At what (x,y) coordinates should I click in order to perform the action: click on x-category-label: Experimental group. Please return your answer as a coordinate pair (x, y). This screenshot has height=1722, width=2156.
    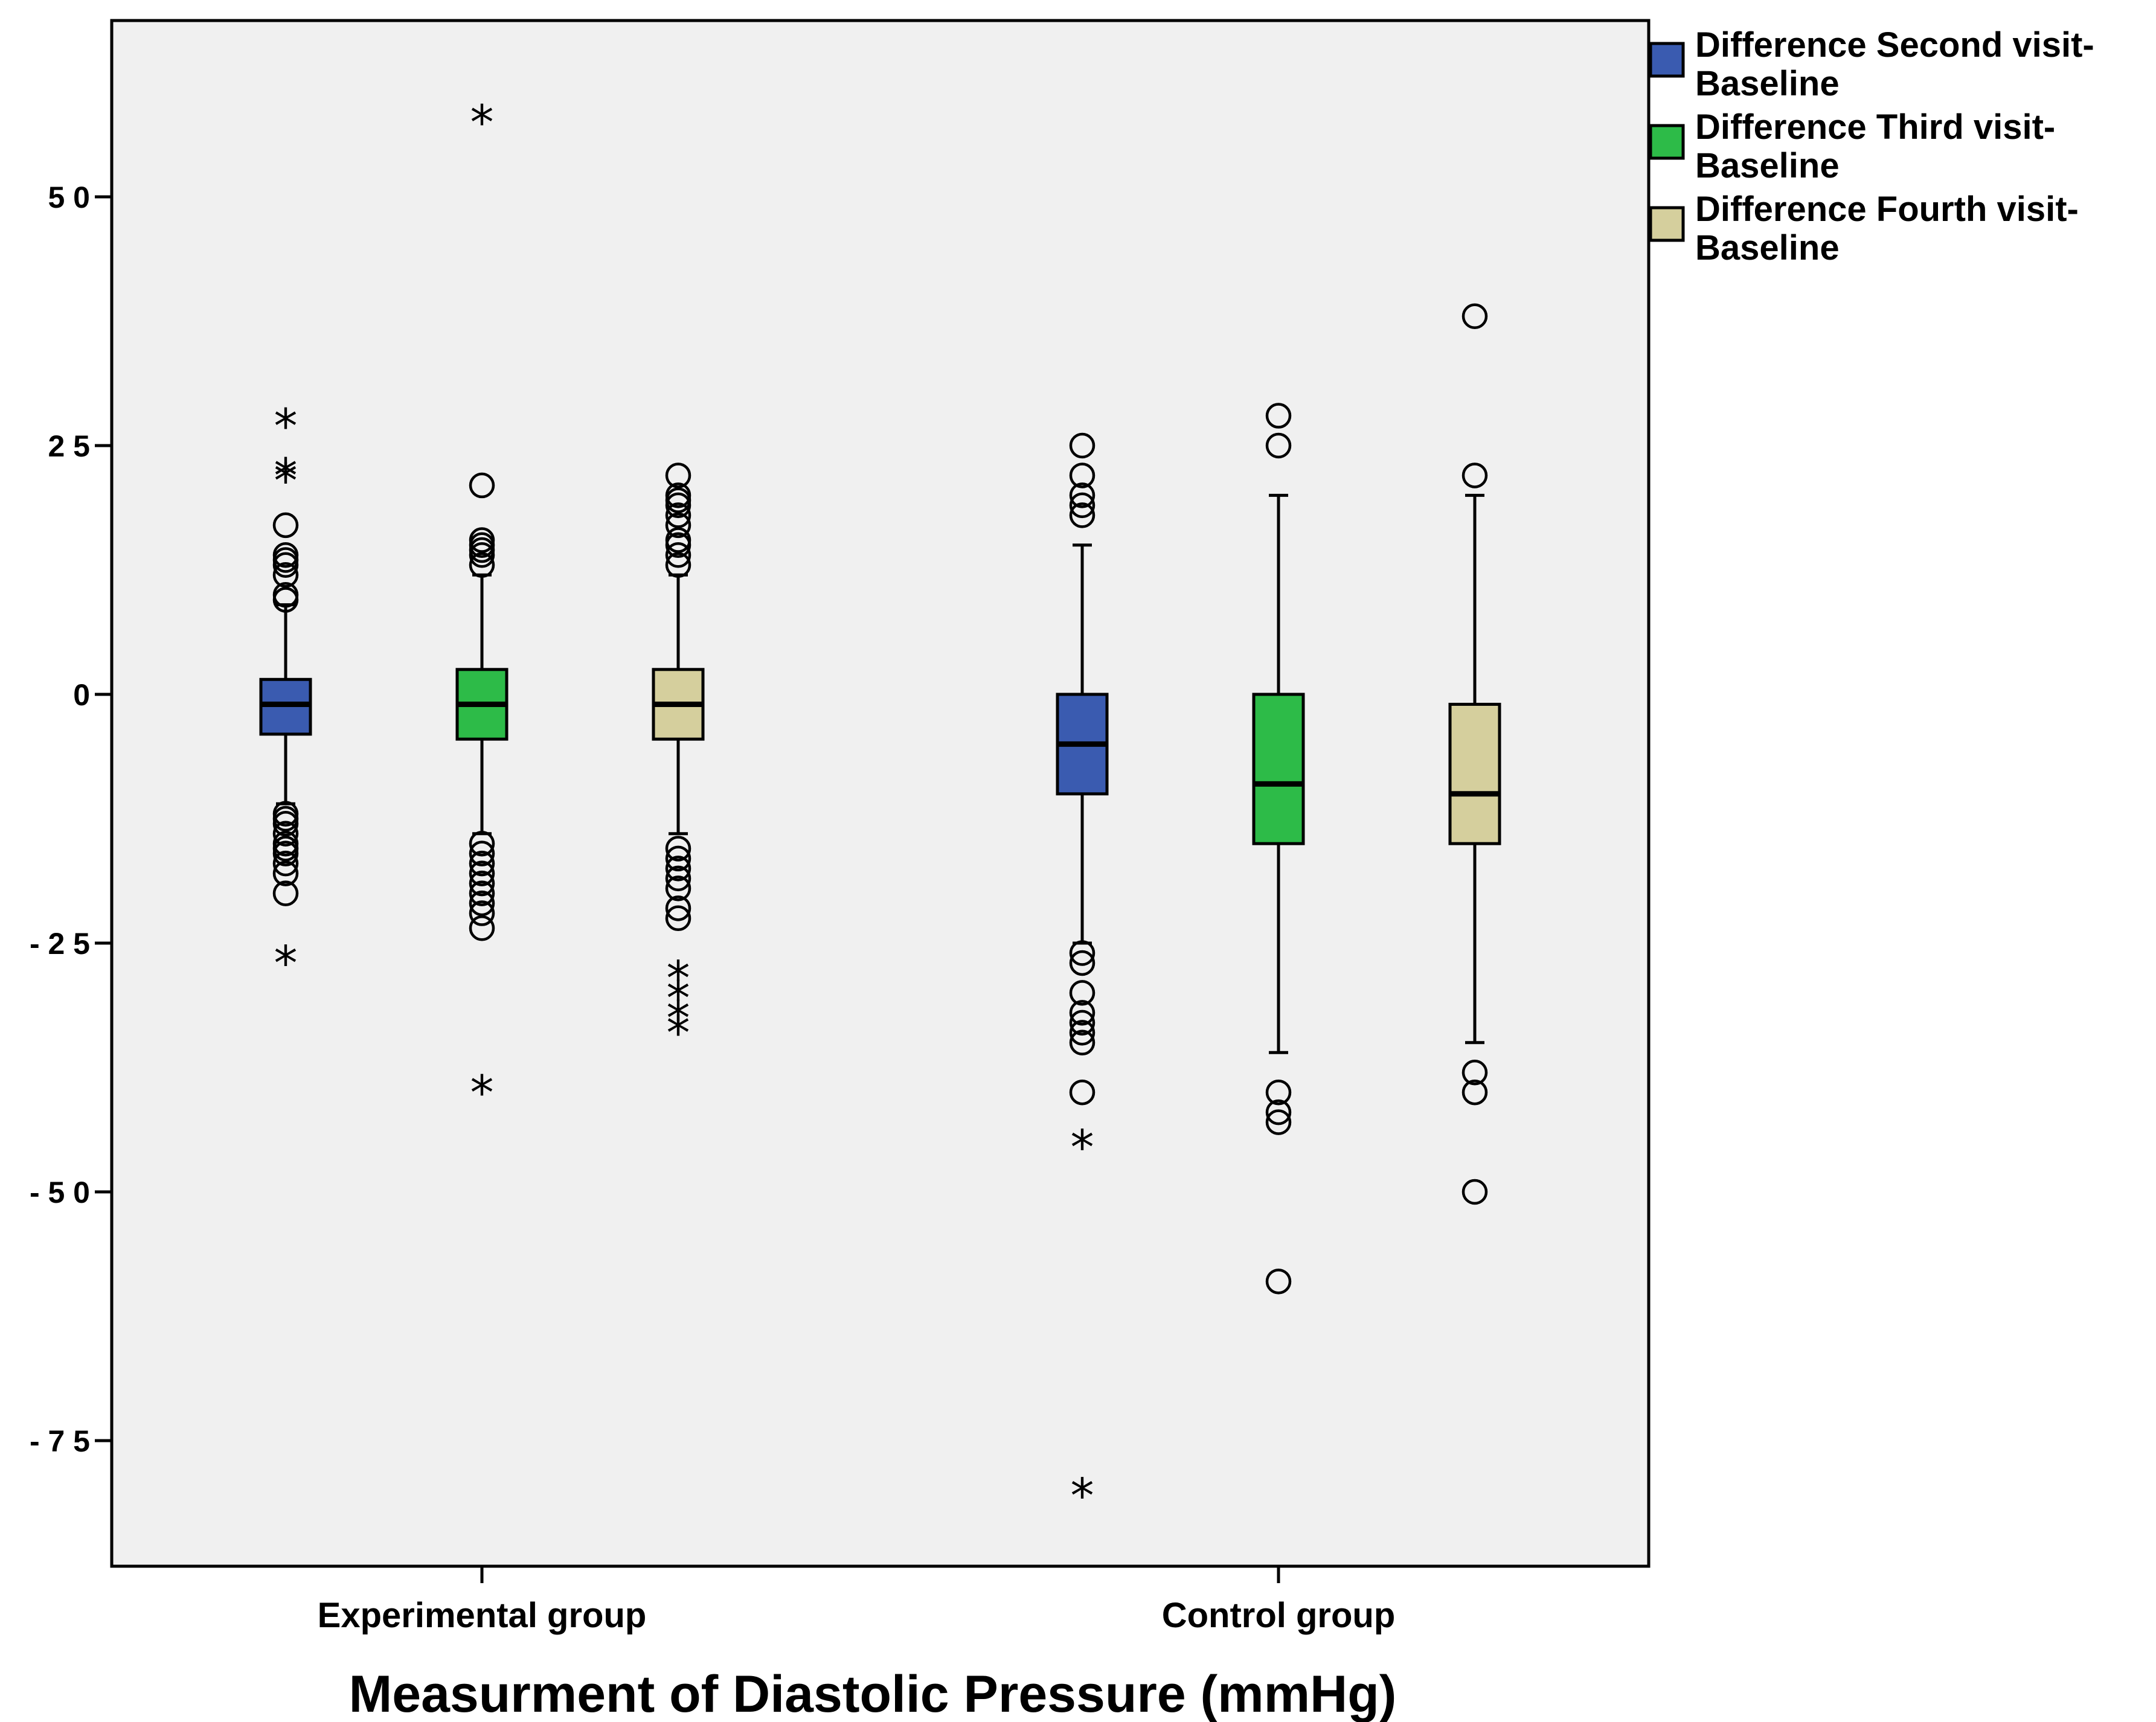
    Looking at the image, I should click on (482, 1616).